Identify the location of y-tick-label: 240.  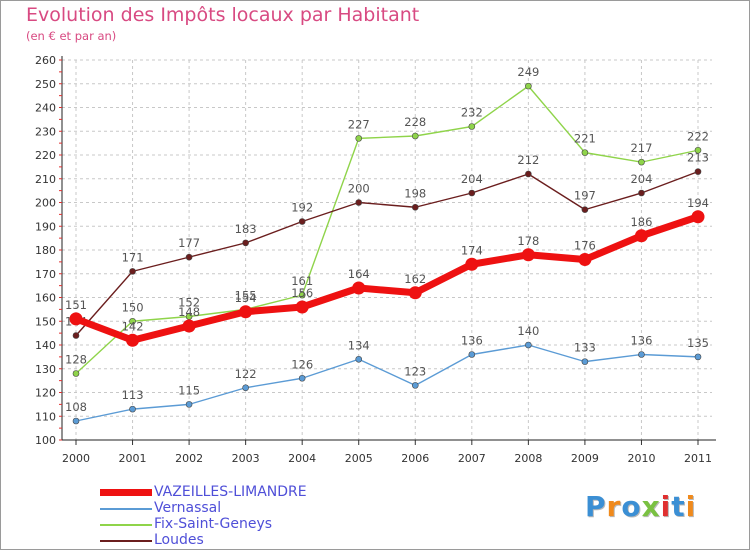
(45, 108).